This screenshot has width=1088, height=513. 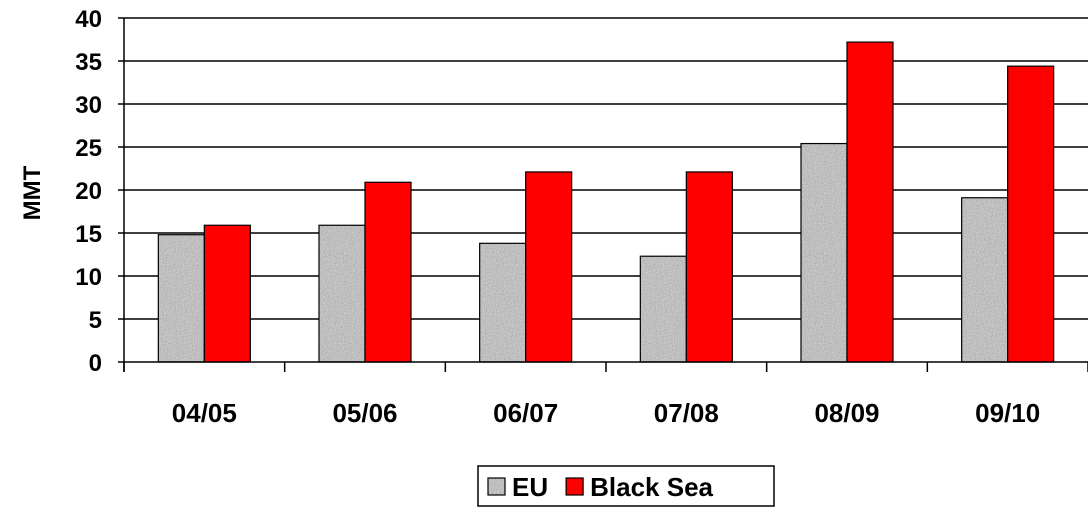 I want to click on y-axis-label: MMT, so click(x=32, y=192).